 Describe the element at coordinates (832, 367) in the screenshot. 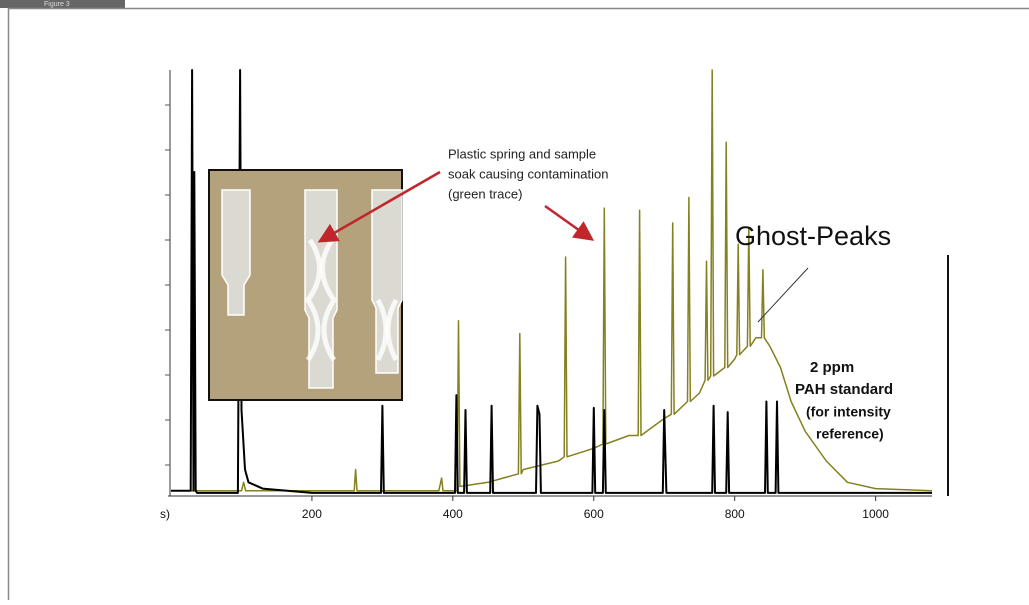

I see `annotation: 2 ppm` at that location.